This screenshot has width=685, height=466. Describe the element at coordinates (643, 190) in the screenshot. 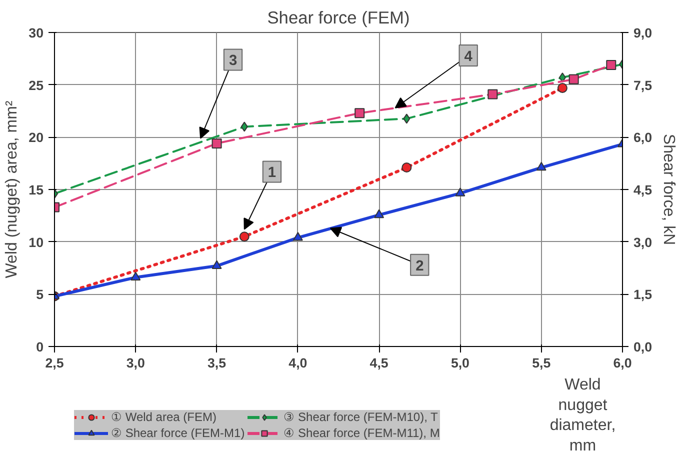

I see `y2-tick-label: 4,5` at that location.